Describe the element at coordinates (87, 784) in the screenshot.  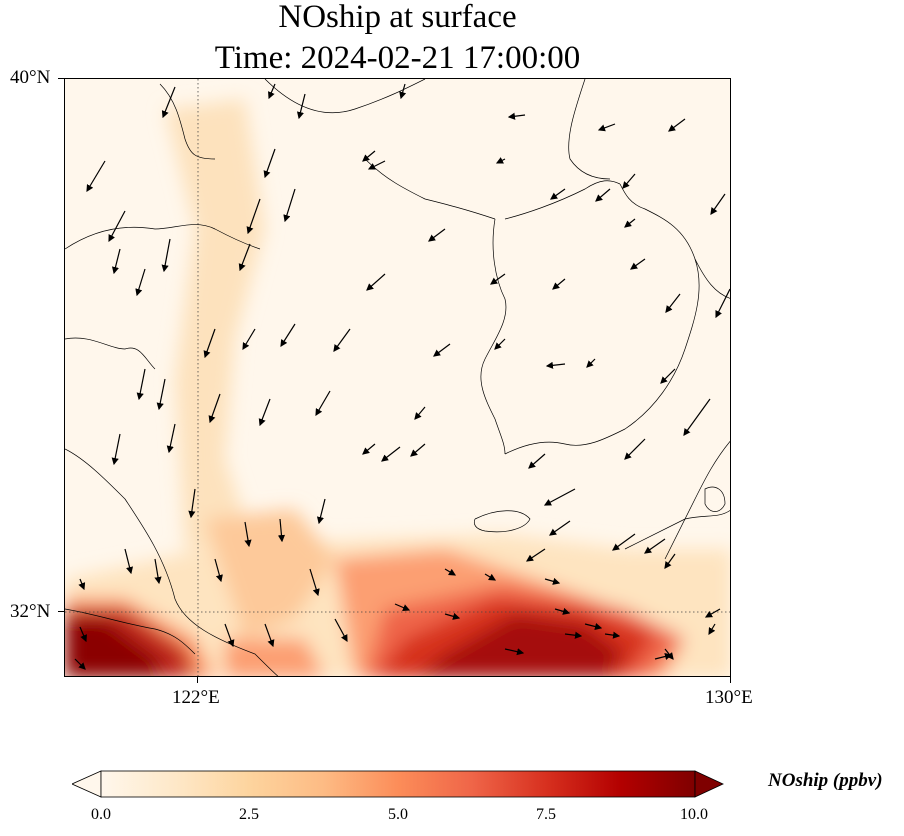
I see `colorbar-min-extend` at that location.